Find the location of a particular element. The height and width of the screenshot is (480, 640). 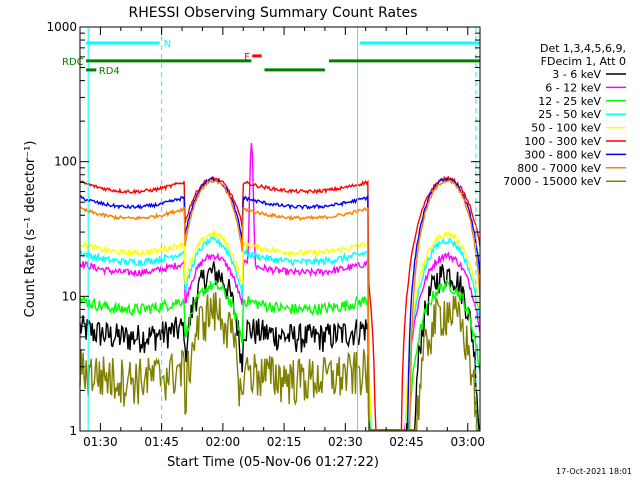

annotation-layer: N F RDC RD4 is located at coordinates (271, 58).